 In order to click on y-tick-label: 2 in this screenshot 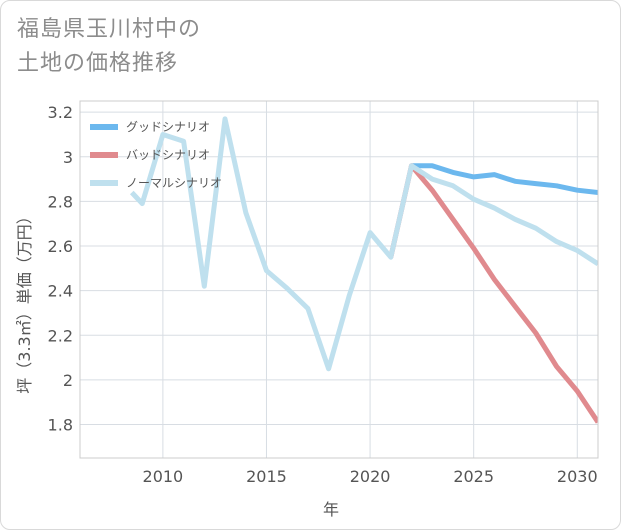, I will do `click(68, 380)`.